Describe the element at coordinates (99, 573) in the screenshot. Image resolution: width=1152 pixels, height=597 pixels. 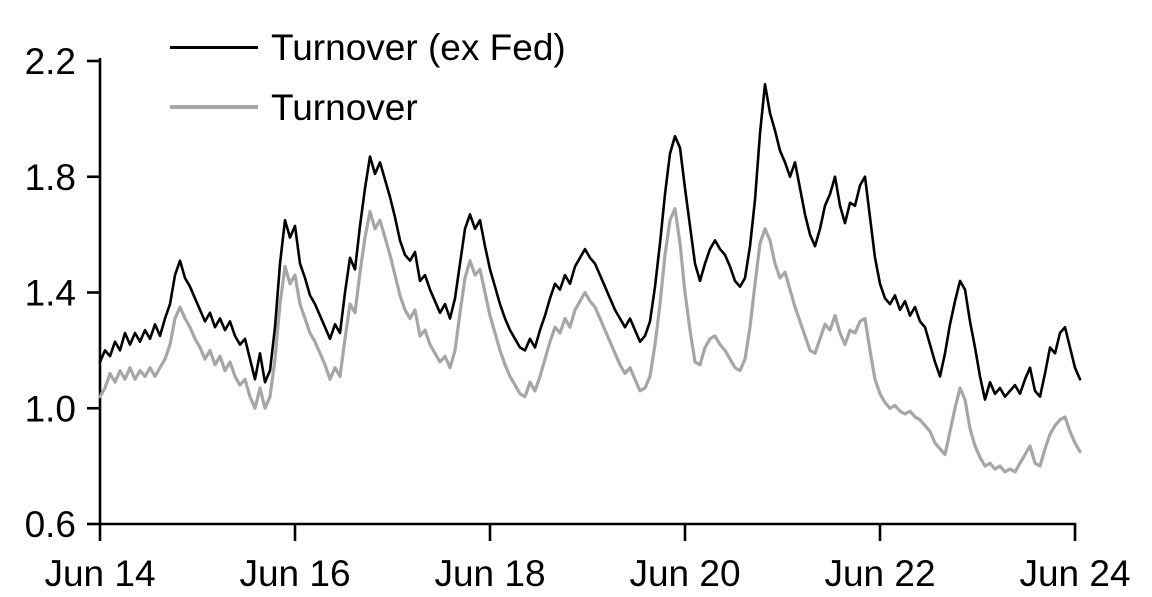
I see `x-axis-tick-label: Jun 14` at that location.